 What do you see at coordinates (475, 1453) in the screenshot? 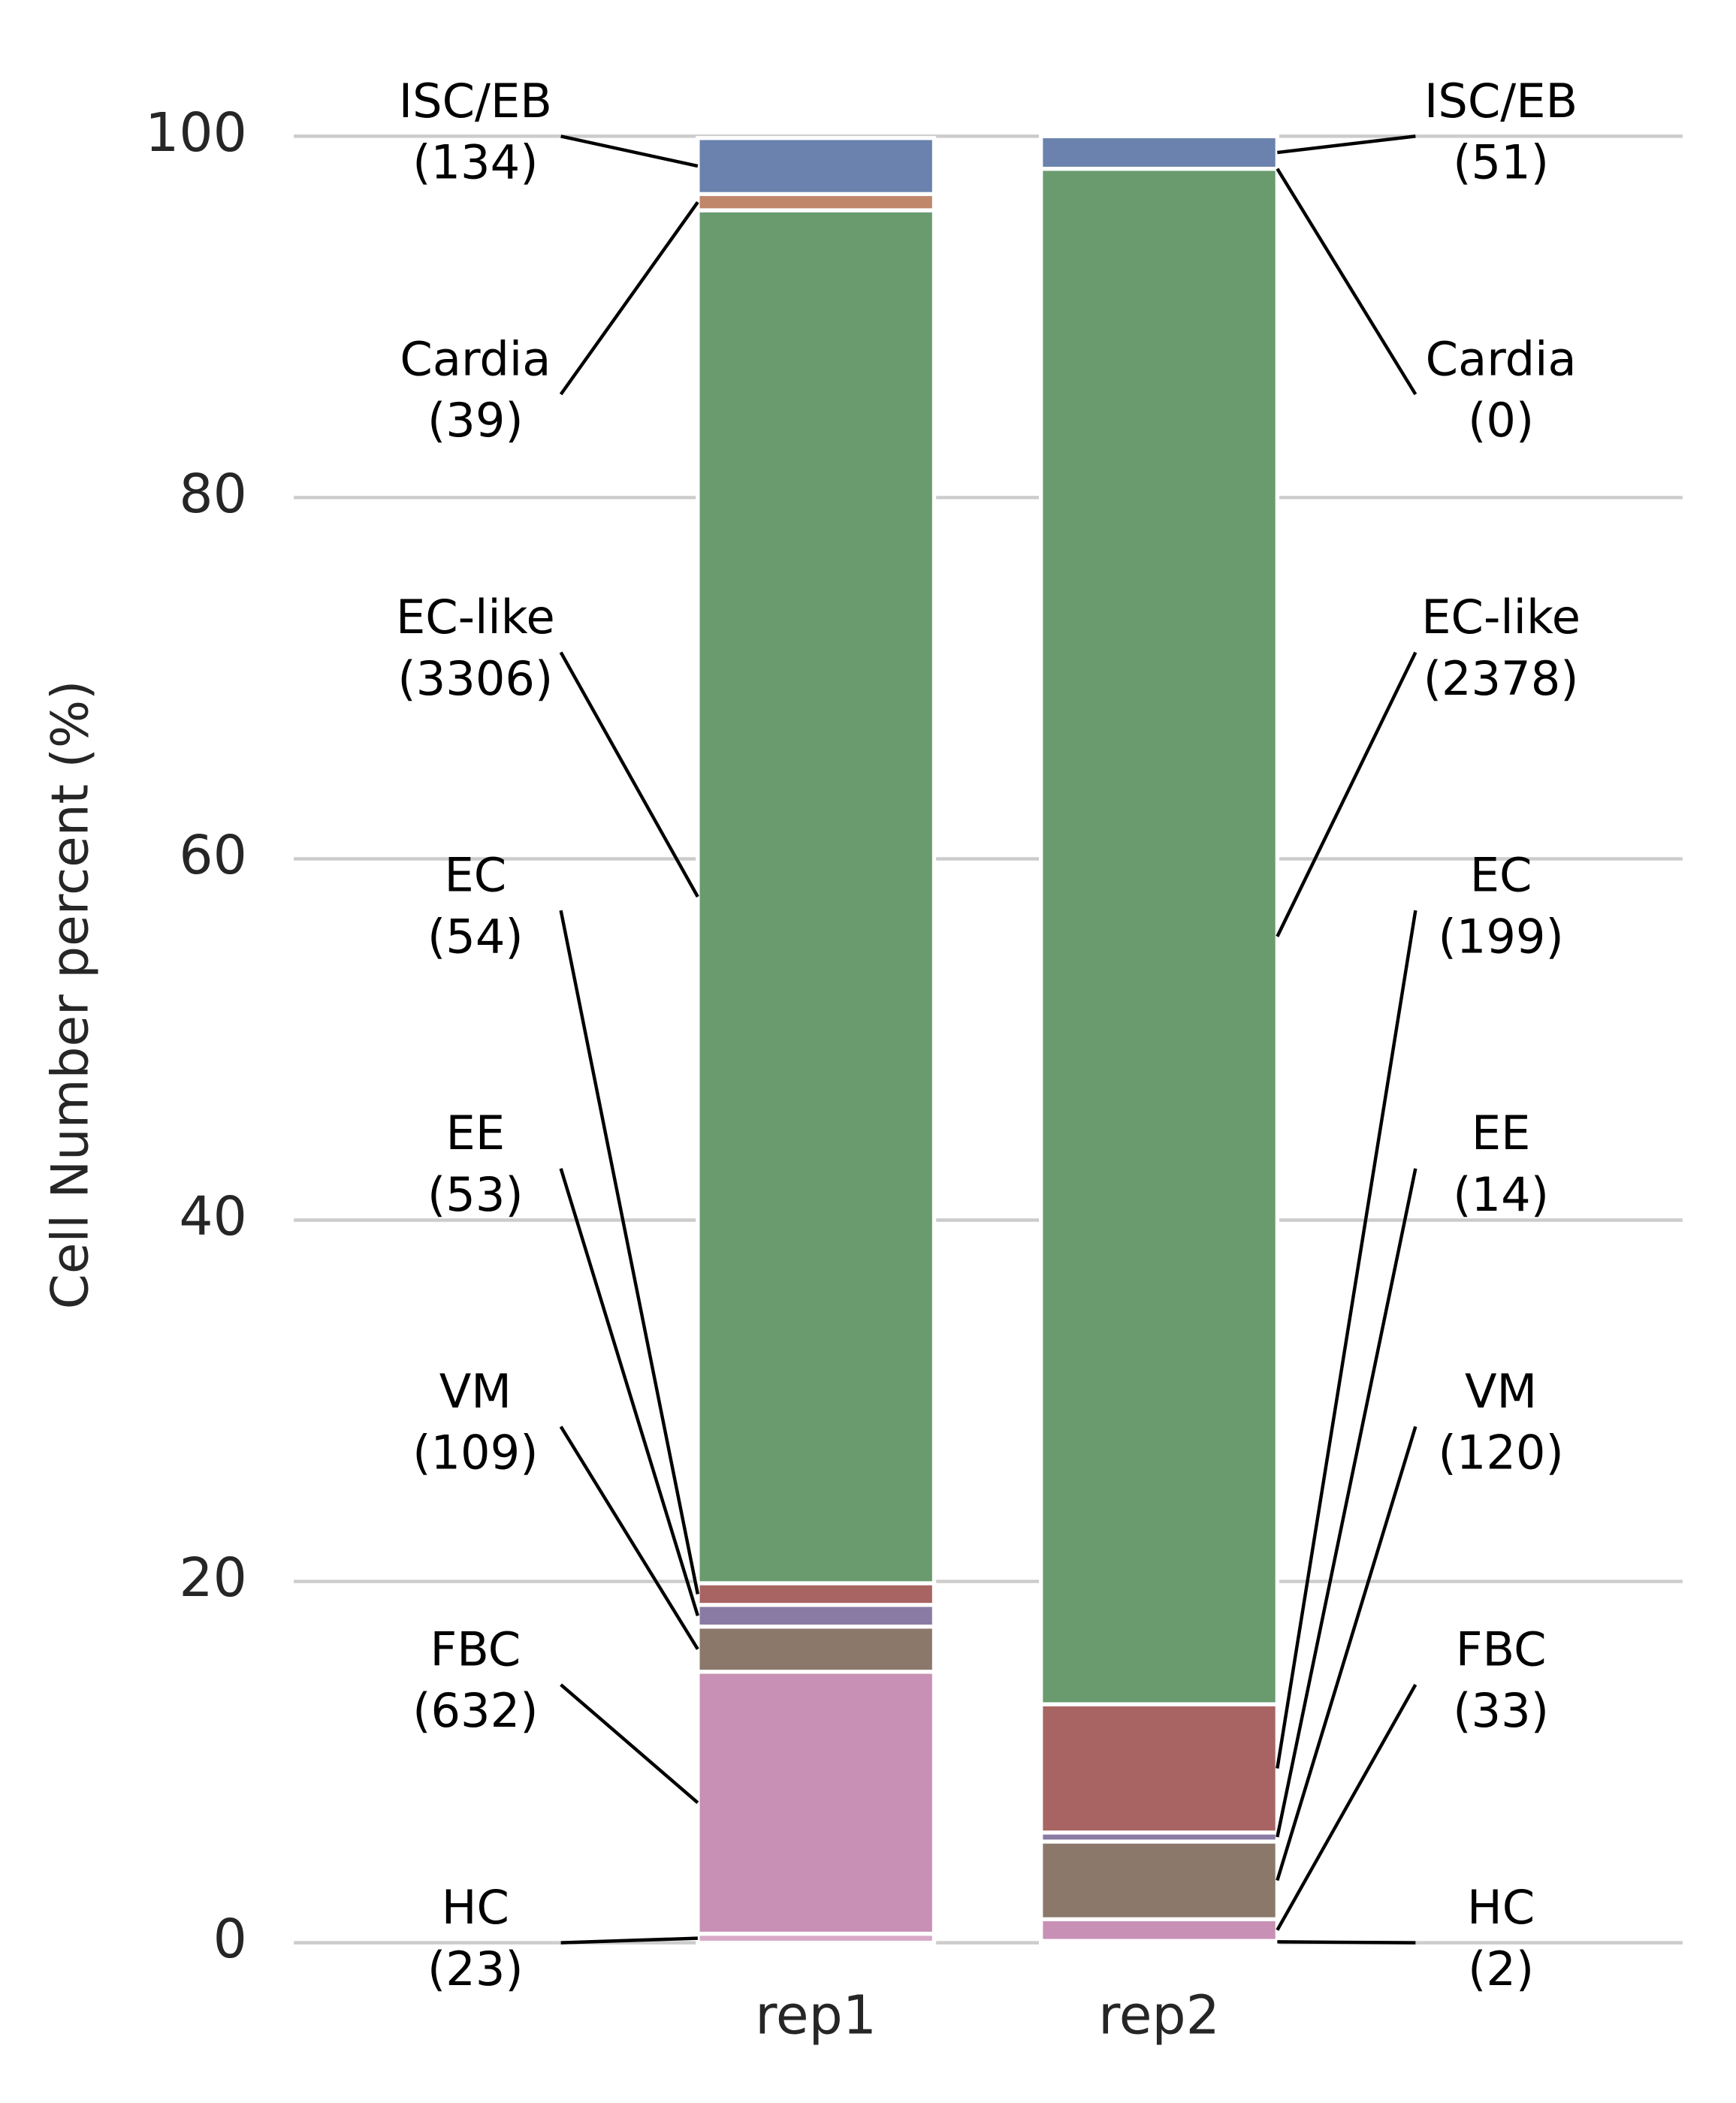
I see `annotation-count: (109)` at bounding box center [475, 1453].